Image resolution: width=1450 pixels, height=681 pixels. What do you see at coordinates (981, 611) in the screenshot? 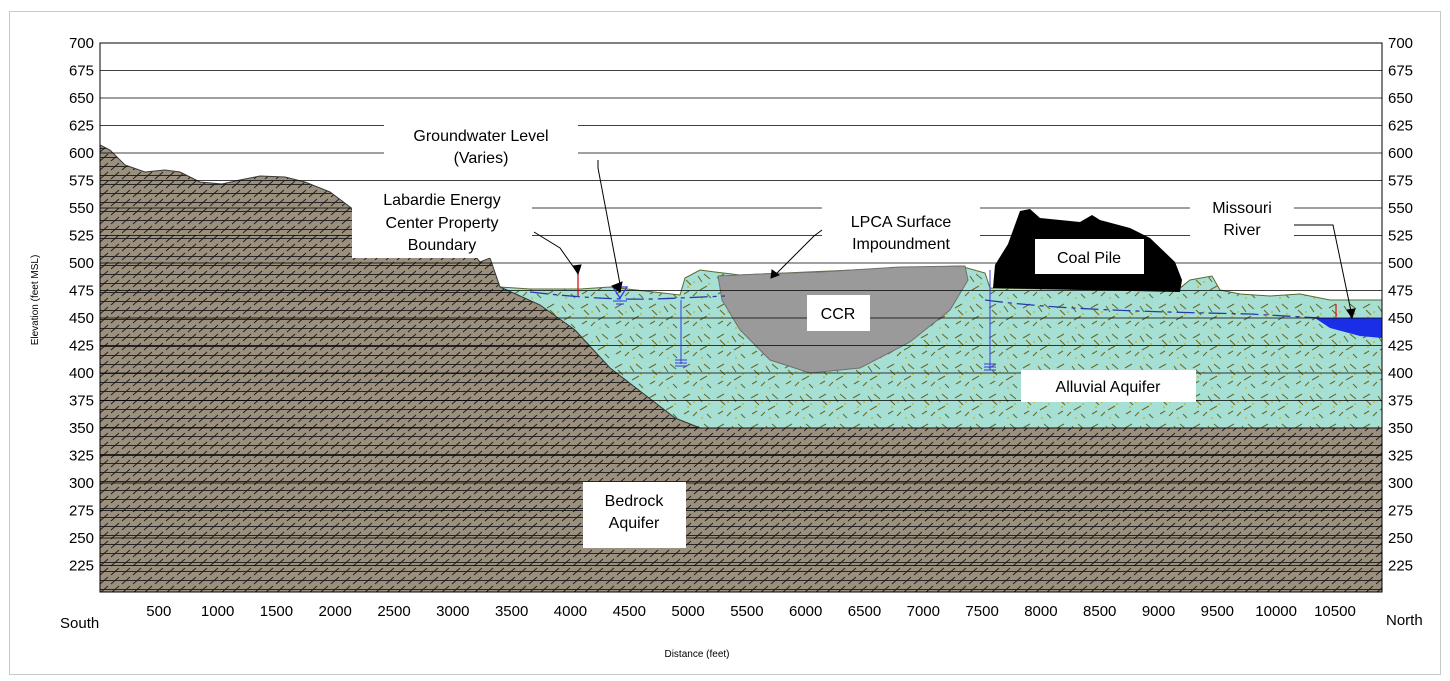
I see `x-tick: 7500` at bounding box center [981, 611].